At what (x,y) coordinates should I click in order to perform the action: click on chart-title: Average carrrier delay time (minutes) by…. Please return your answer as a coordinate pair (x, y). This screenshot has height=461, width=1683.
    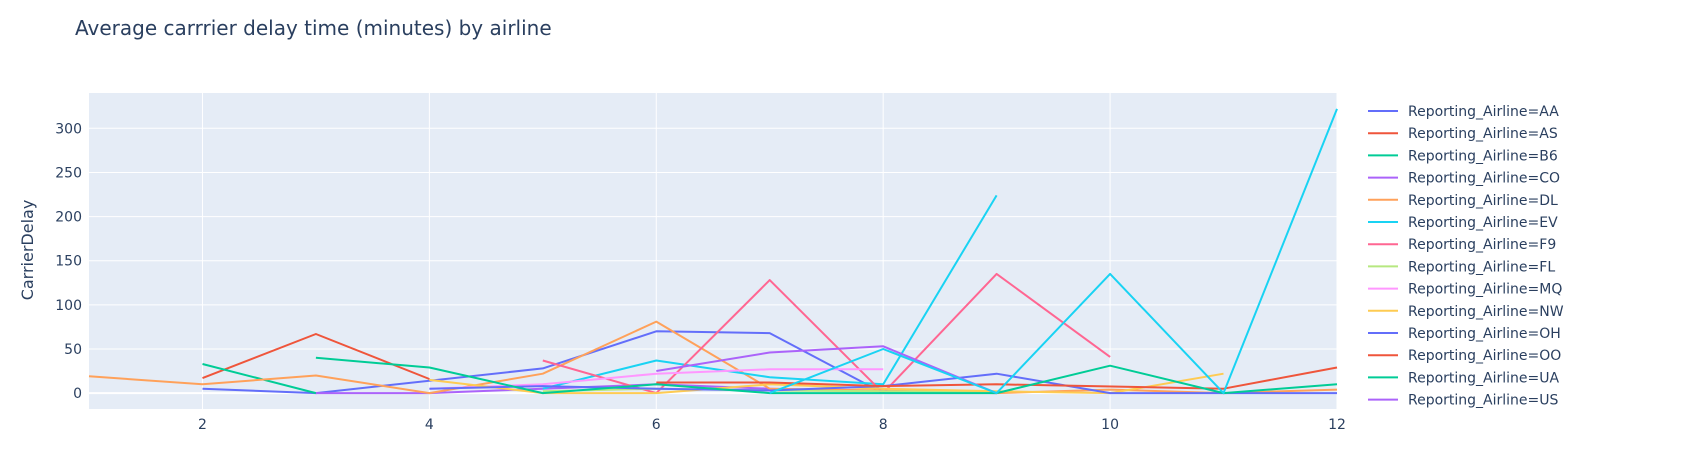
    Looking at the image, I should click on (313, 28).